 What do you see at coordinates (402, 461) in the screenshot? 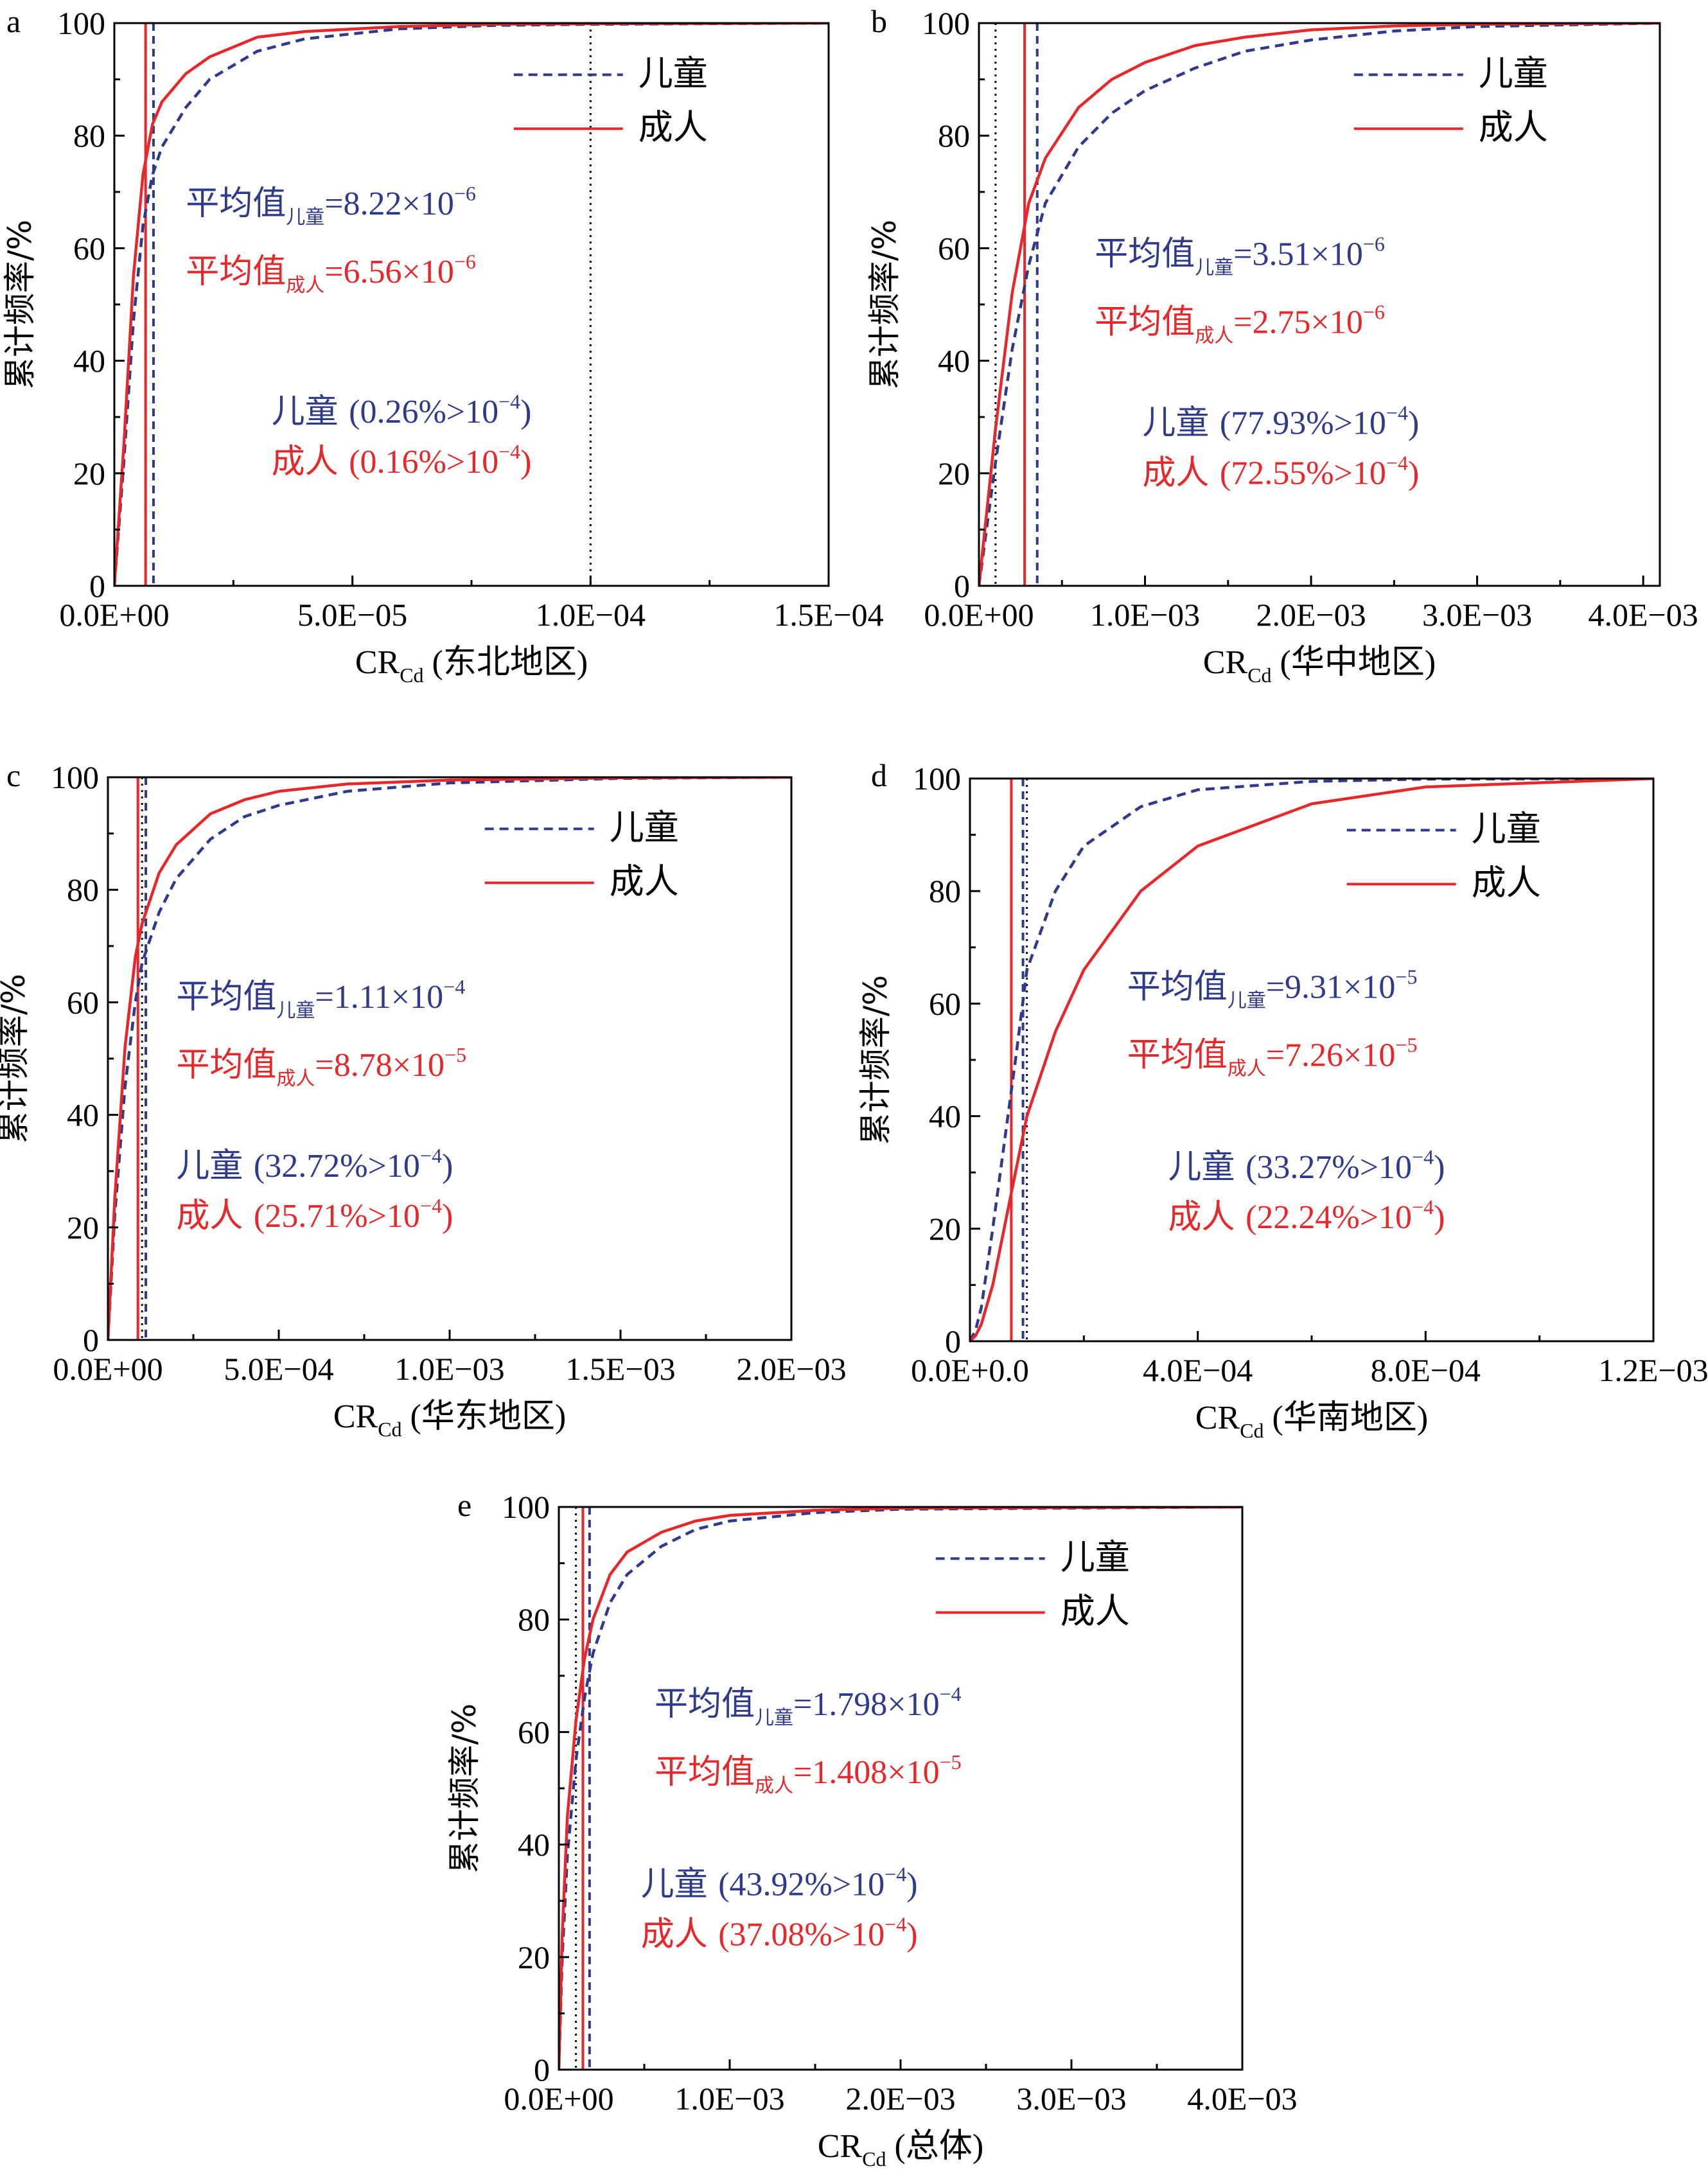
I see `exceed-annotation-adults: 成人 (0.16%>10−4)` at bounding box center [402, 461].